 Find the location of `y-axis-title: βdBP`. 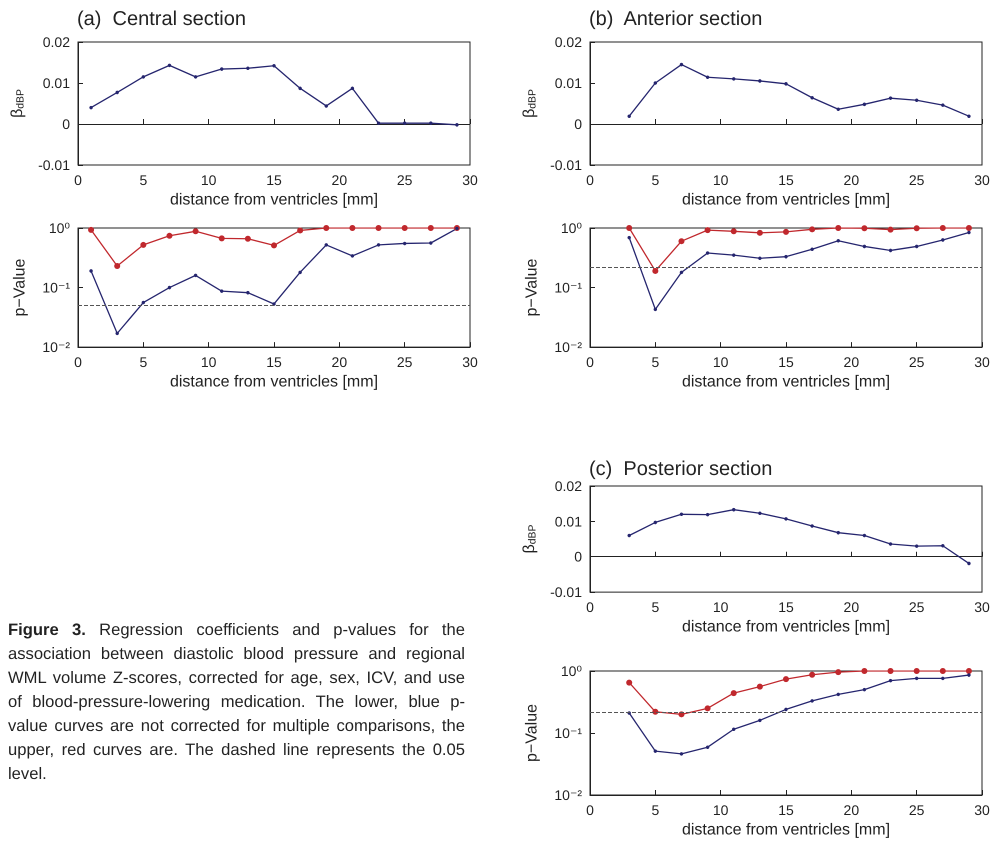

y-axis-title: βdBP is located at coordinates (529, 539).